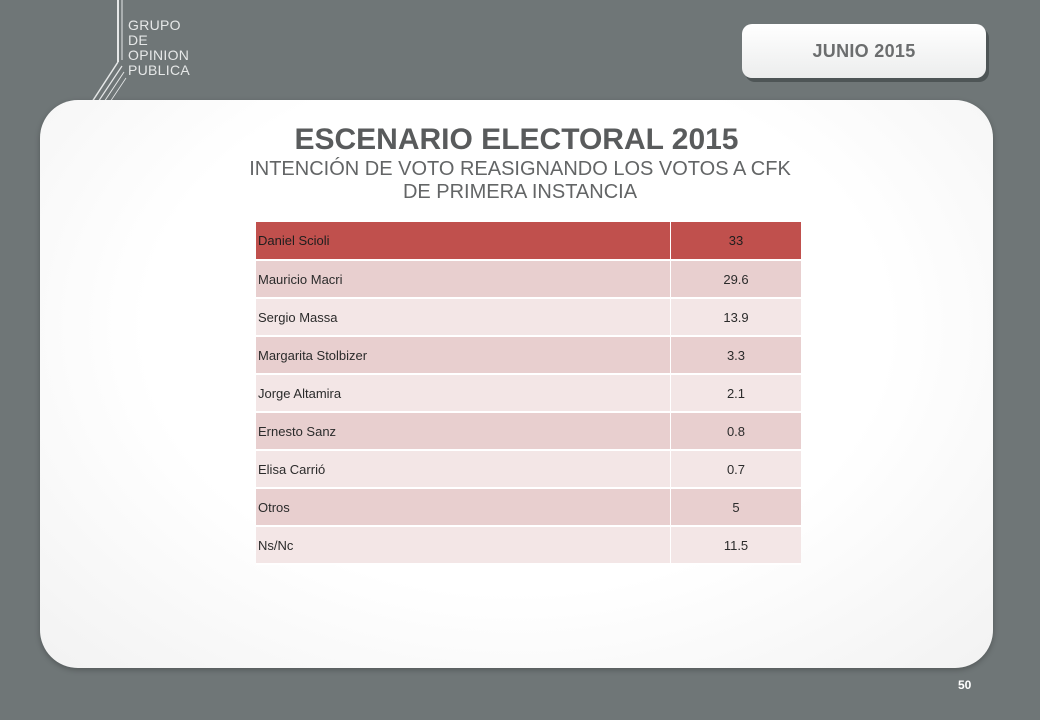  What do you see at coordinates (735, 279) in the screenshot?
I see `vote-value: 29.6` at bounding box center [735, 279].